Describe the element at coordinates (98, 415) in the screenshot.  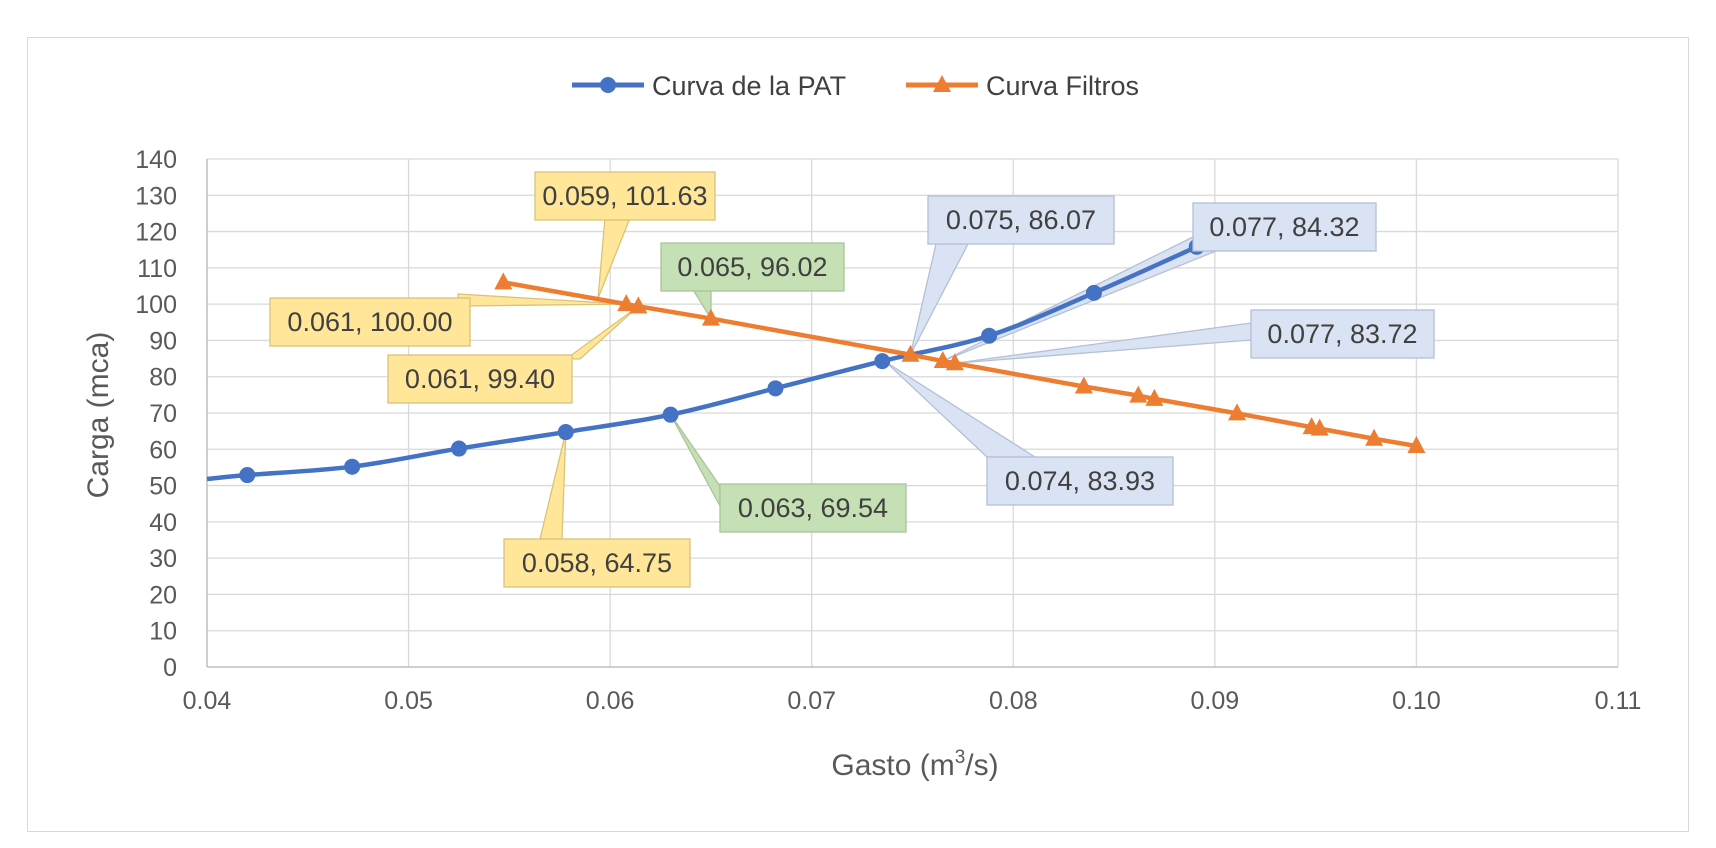
I see `y-axis-title: Carga (mca)` at that location.